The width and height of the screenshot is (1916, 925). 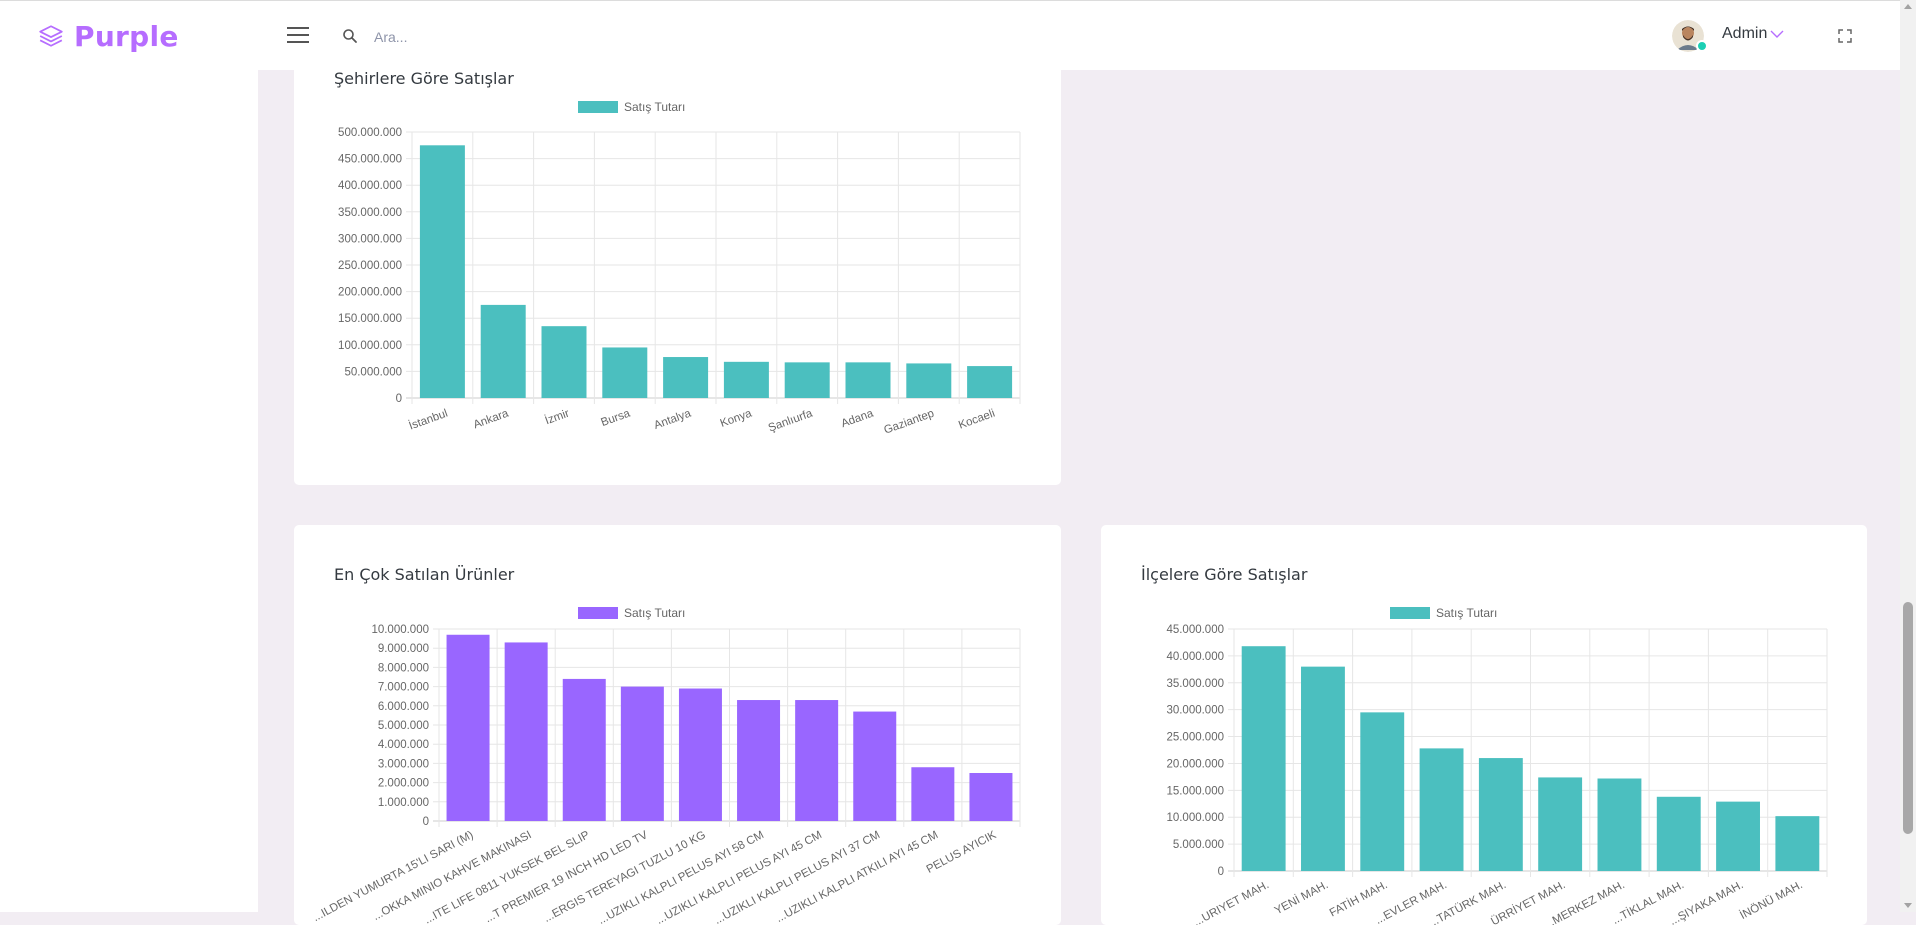 I want to click on y-tick-label: 150.000.000, so click(x=370, y=319).